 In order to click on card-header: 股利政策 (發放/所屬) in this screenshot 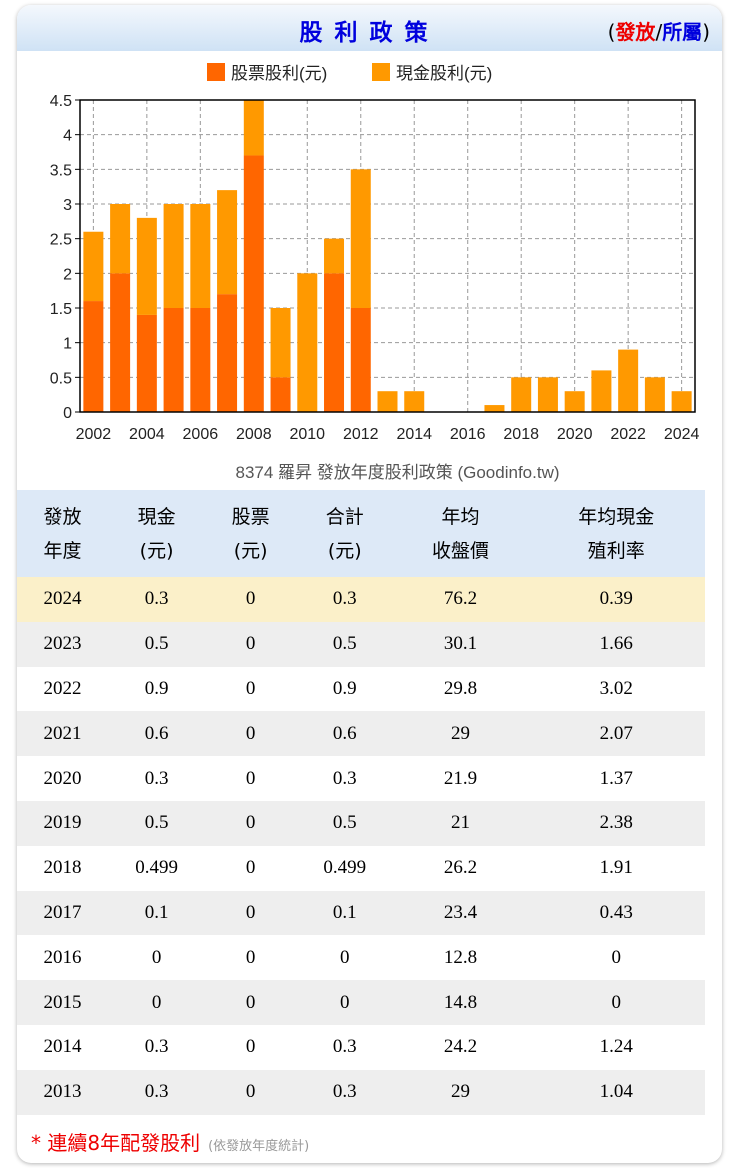, I will do `click(369, 28)`.